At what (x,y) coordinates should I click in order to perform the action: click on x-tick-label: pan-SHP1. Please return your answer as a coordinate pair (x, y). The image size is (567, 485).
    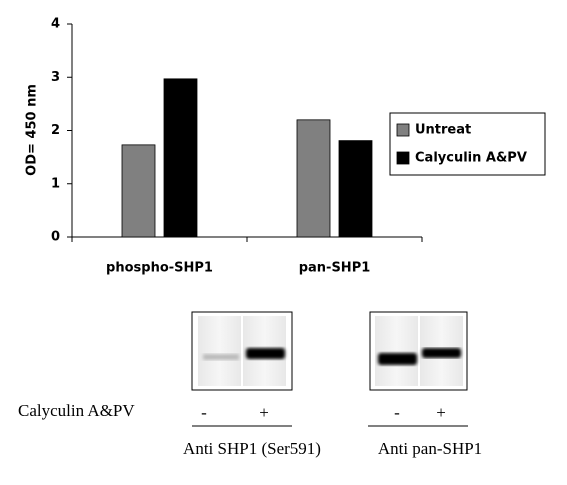
    Looking at the image, I should click on (335, 268).